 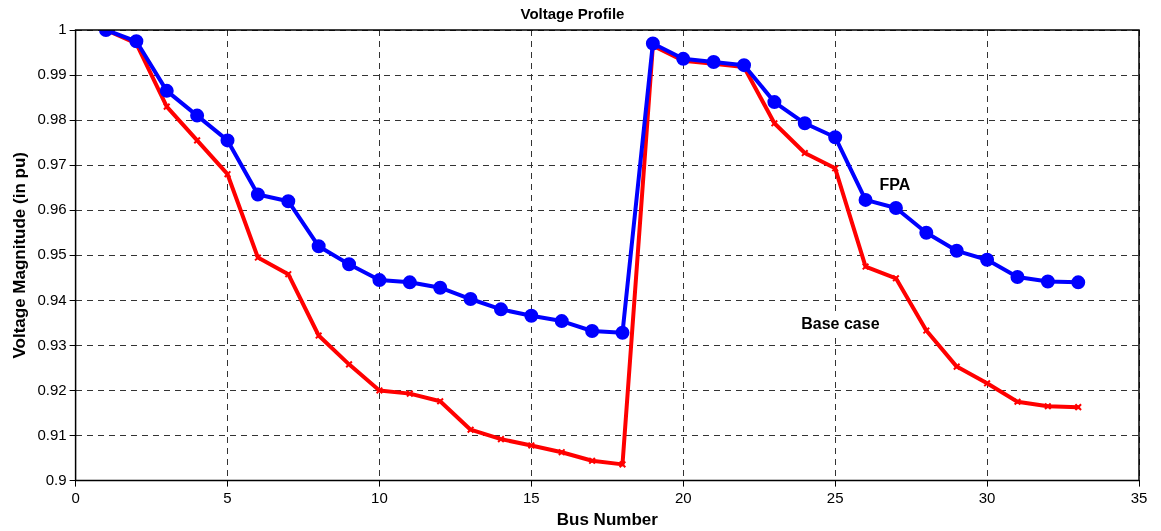 What do you see at coordinates (52, 119) in the screenshot?
I see `y-tick-label: 0.98` at bounding box center [52, 119].